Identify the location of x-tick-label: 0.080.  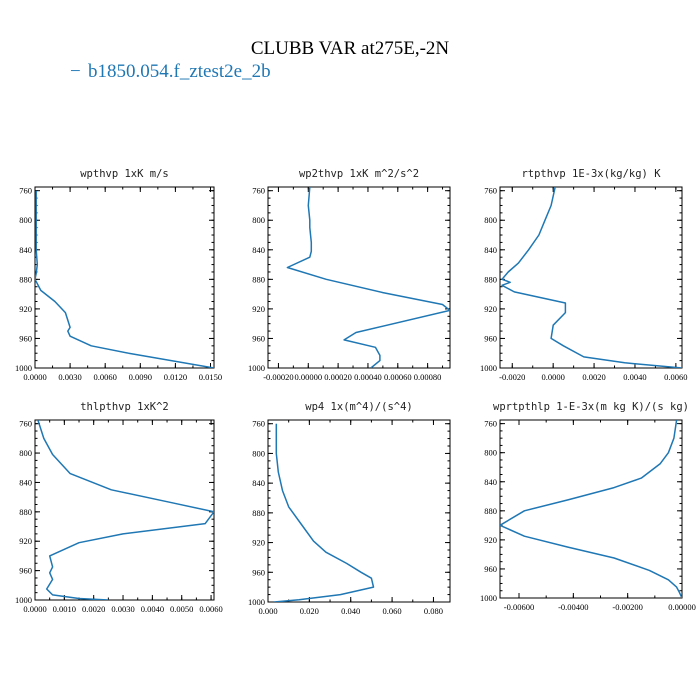
(433, 611).